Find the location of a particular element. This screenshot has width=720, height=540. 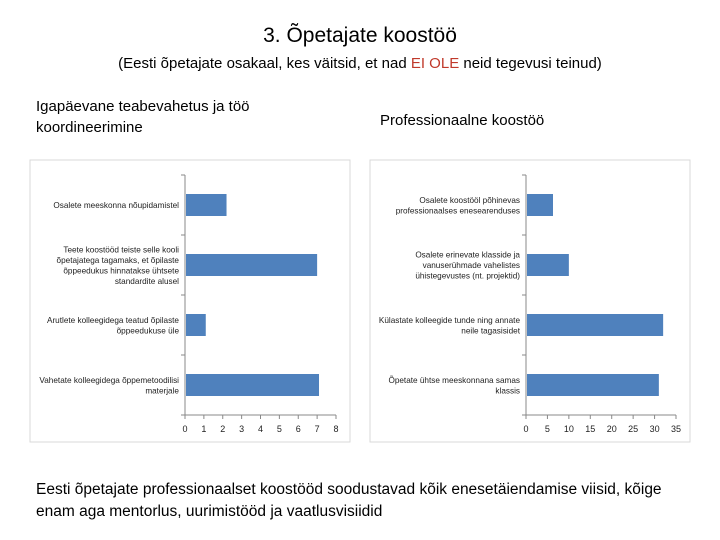

subtitle-text-end: neid tegevusi teinud) is located at coordinates (530, 63).